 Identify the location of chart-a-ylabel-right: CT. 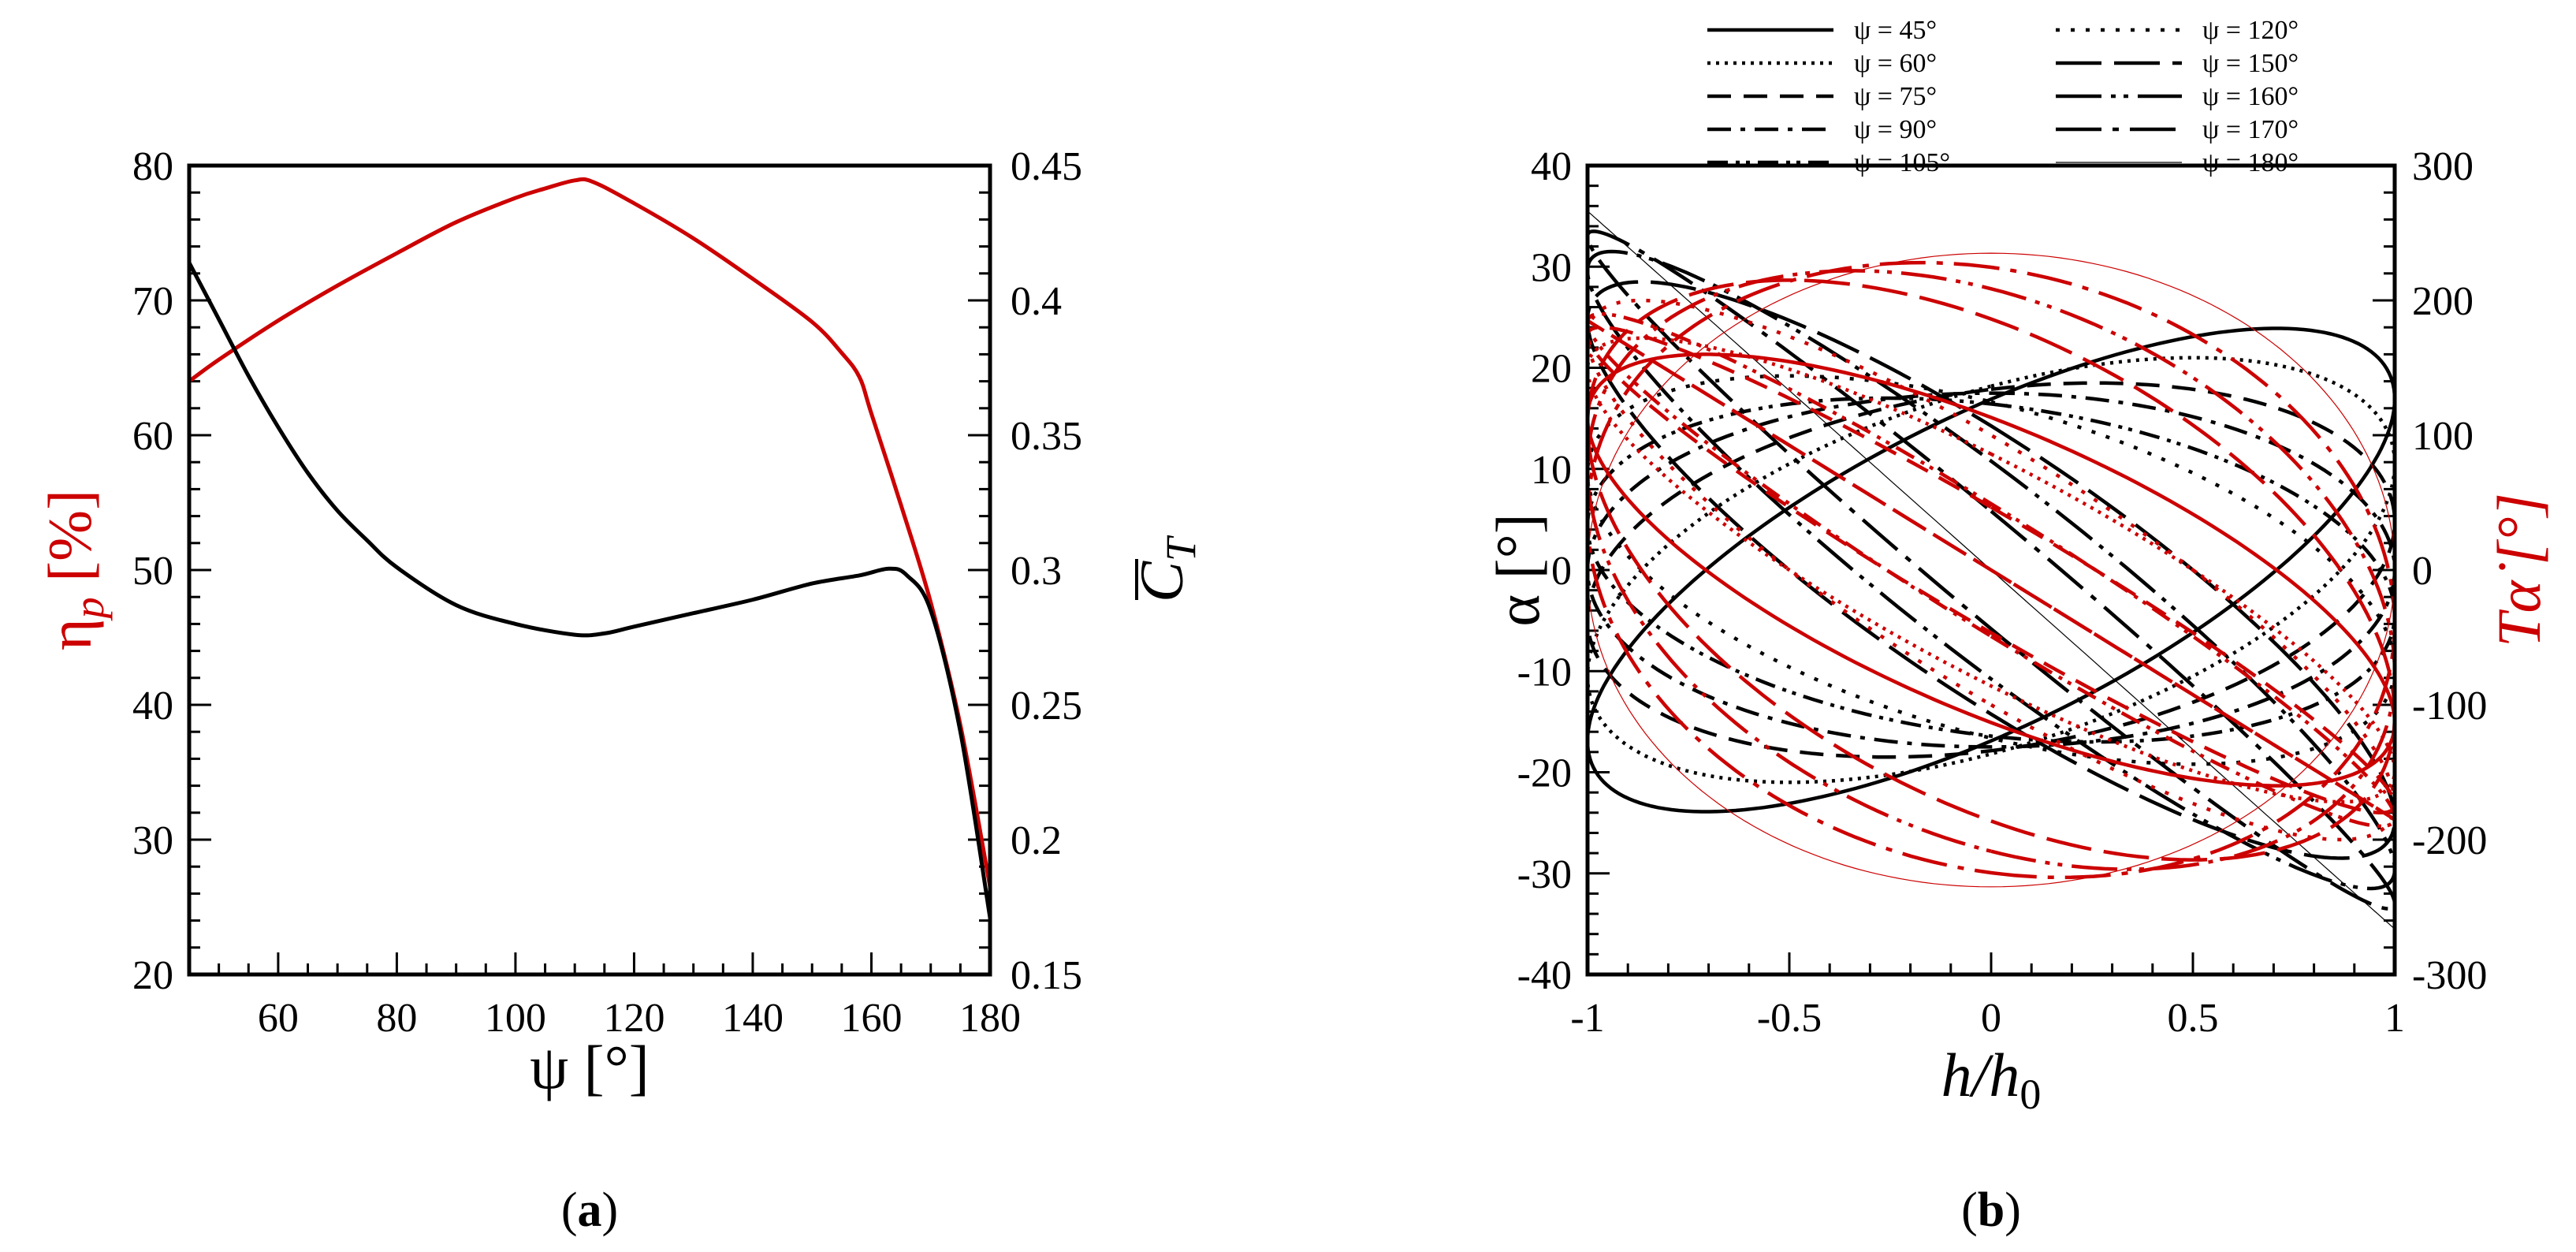
(1165, 568).